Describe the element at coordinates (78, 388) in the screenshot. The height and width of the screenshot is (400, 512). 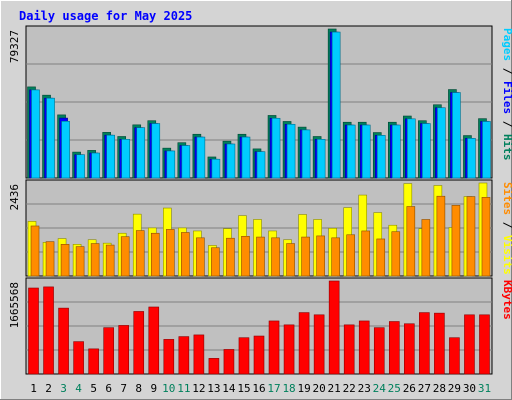
I see `x-tick-label-day-4: 4` at that location.